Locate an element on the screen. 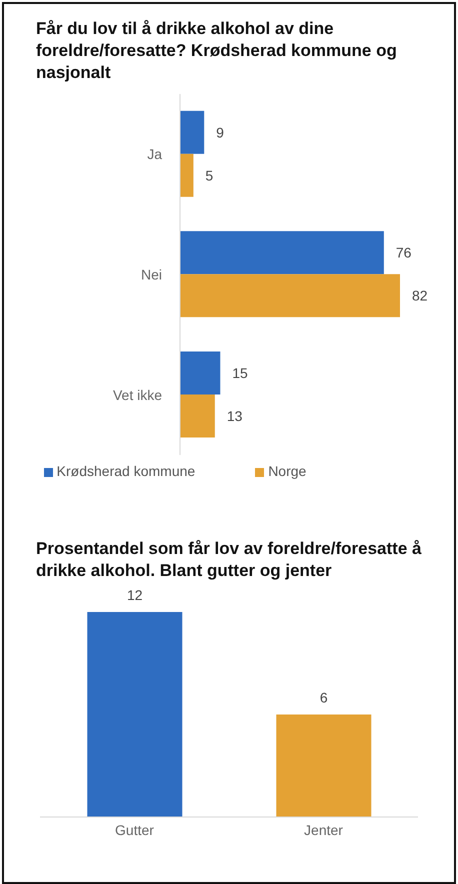 This screenshot has width=458, height=884. data-label: 15 is located at coordinates (240, 372).